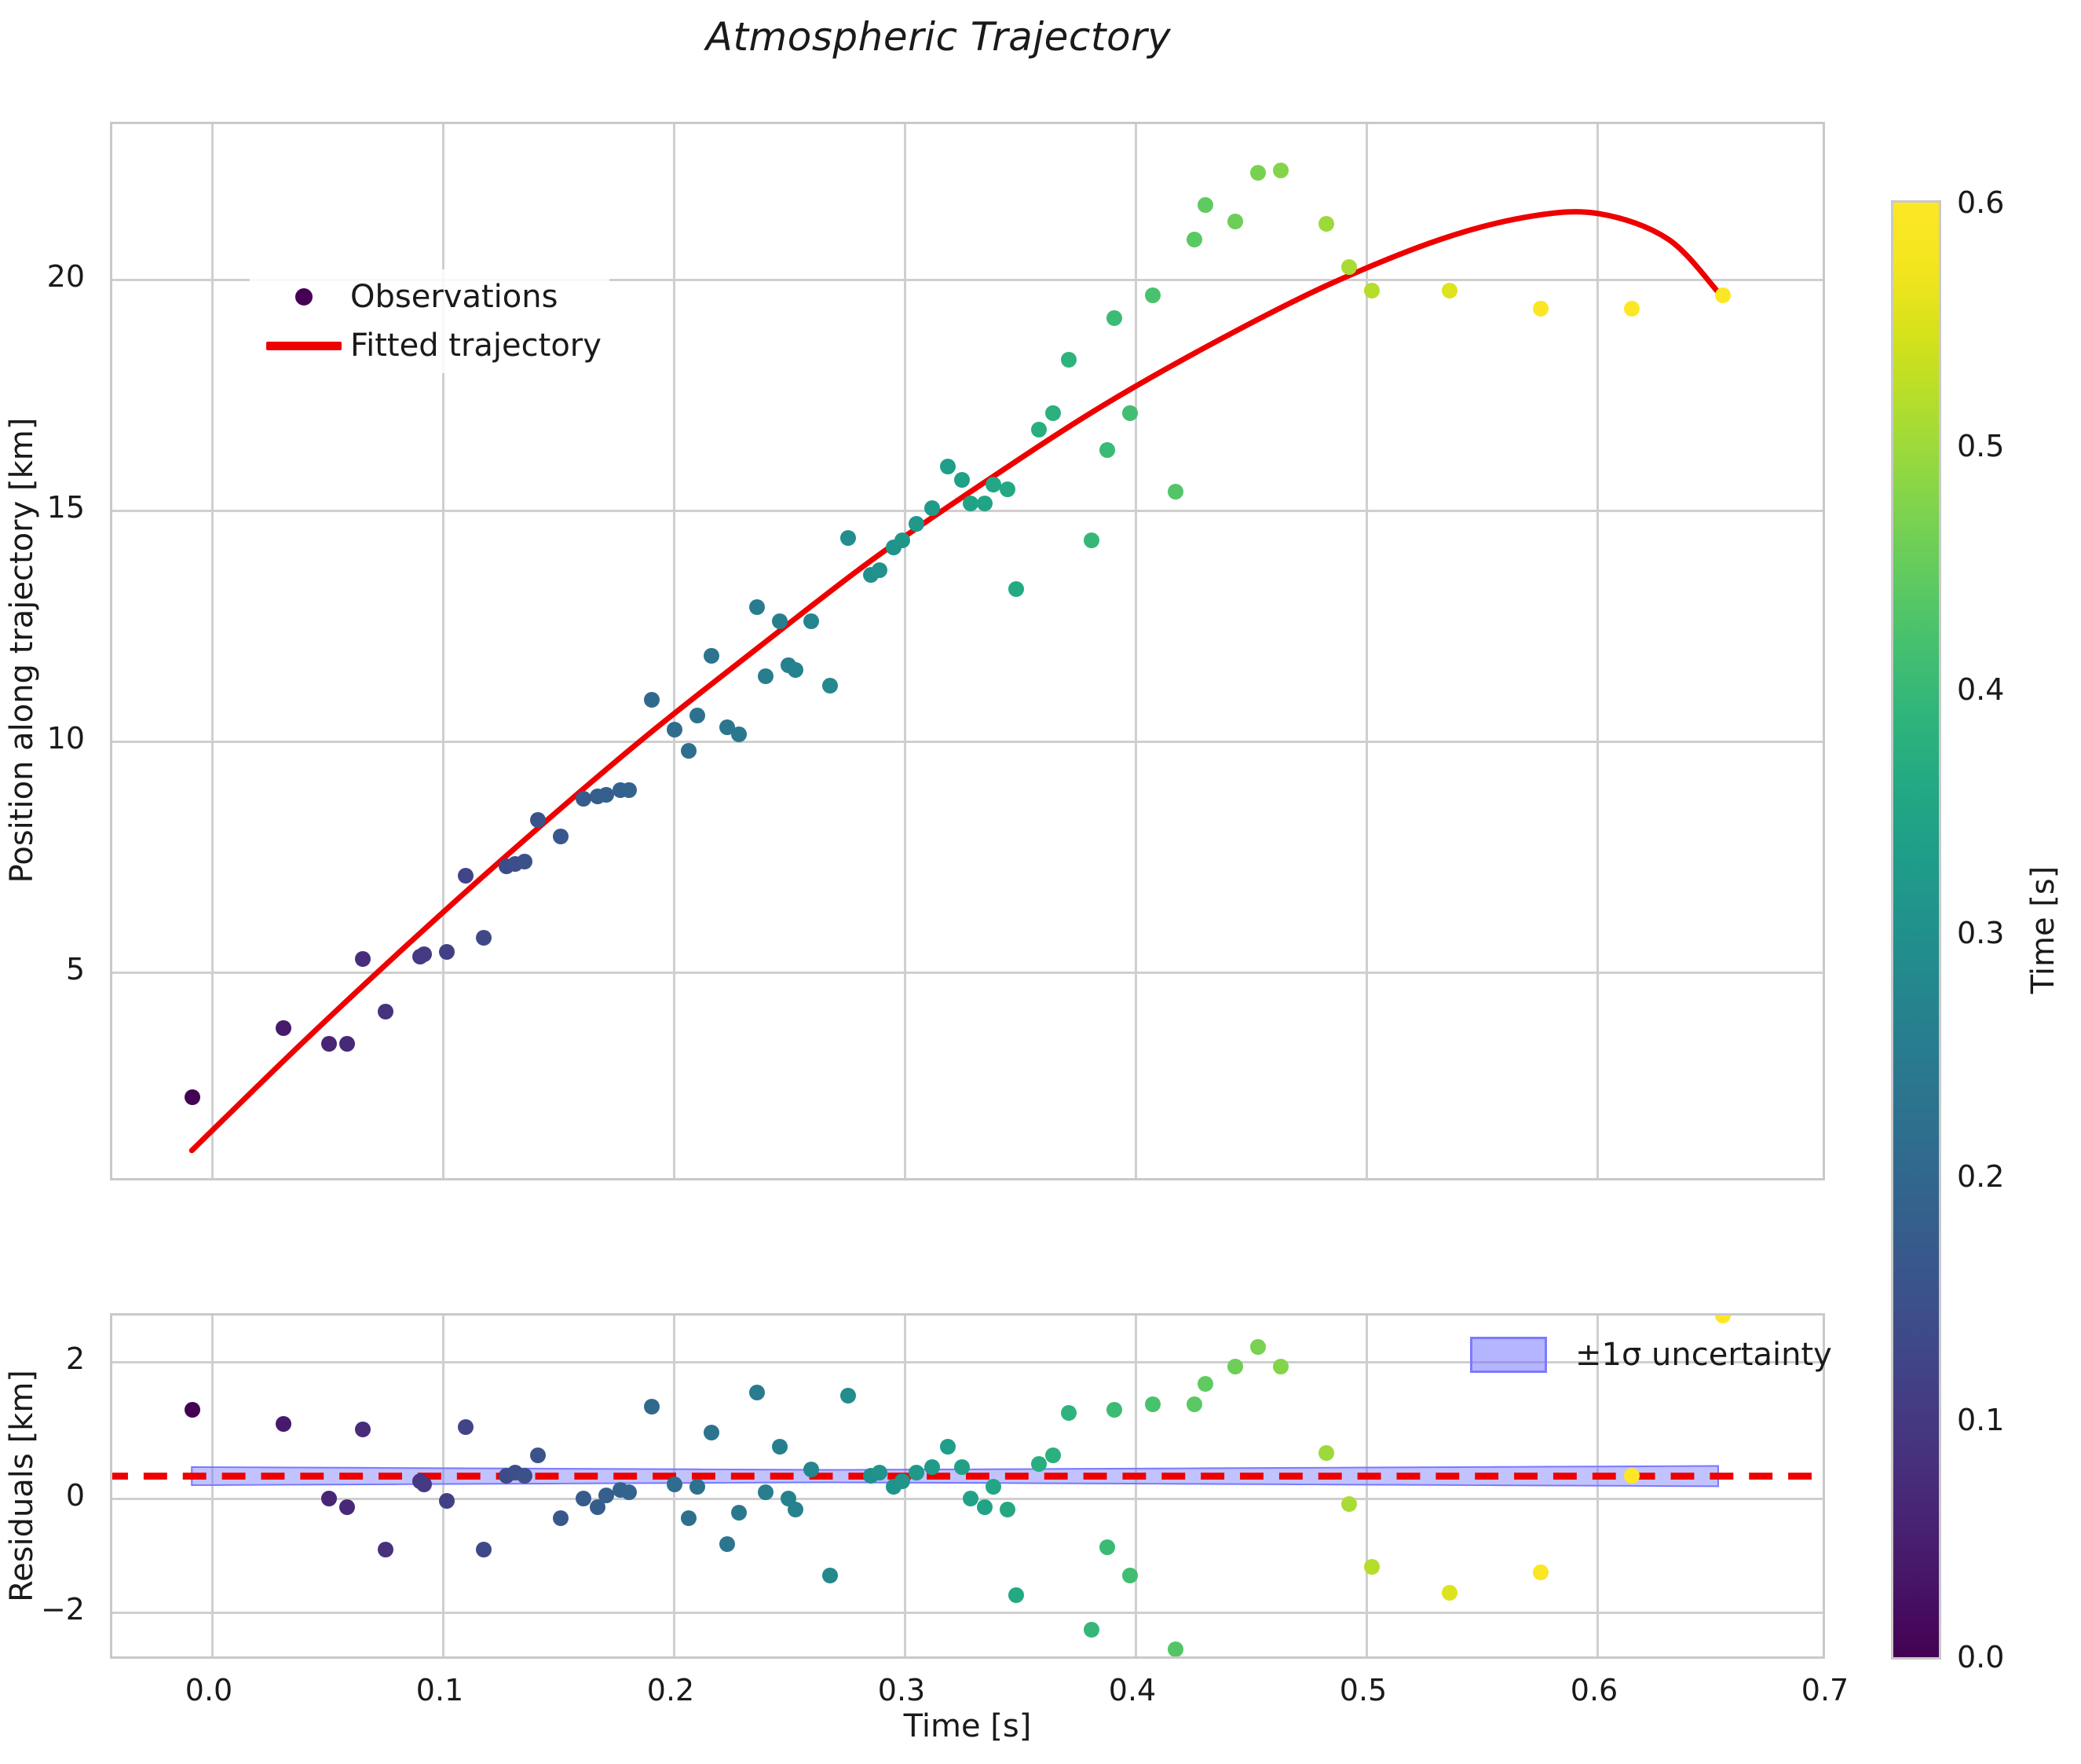 This screenshot has height=1764, width=2081. What do you see at coordinates (670, 1690) in the screenshot?
I see `xtick-0.2: 0.2` at bounding box center [670, 1690].